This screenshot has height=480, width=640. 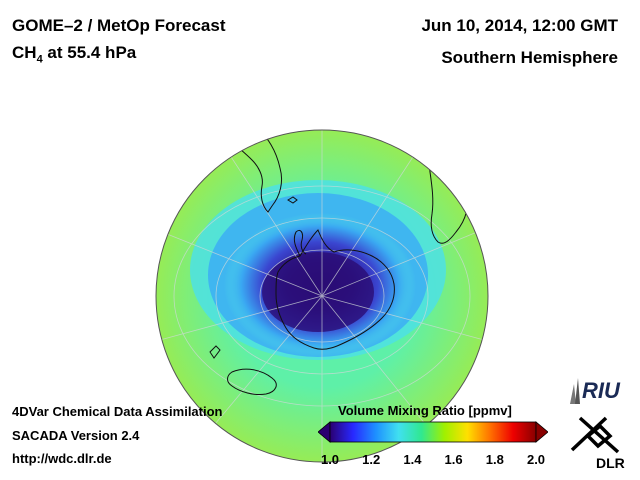 What do you see at coordinates (494, 459) in the screenshot?
I see `colorbar-tick-label: 1.8` at bounding box center [494, 459].